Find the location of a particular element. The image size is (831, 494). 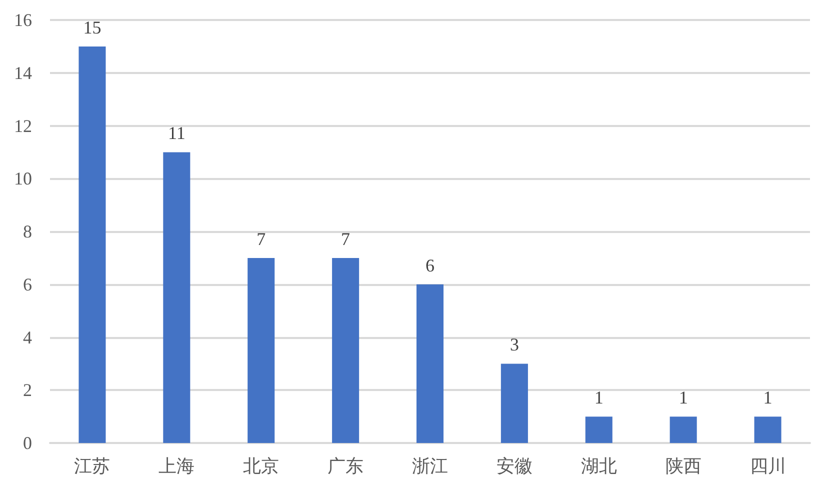

y-tick-label: 16 is located at coordinates (23, 20).